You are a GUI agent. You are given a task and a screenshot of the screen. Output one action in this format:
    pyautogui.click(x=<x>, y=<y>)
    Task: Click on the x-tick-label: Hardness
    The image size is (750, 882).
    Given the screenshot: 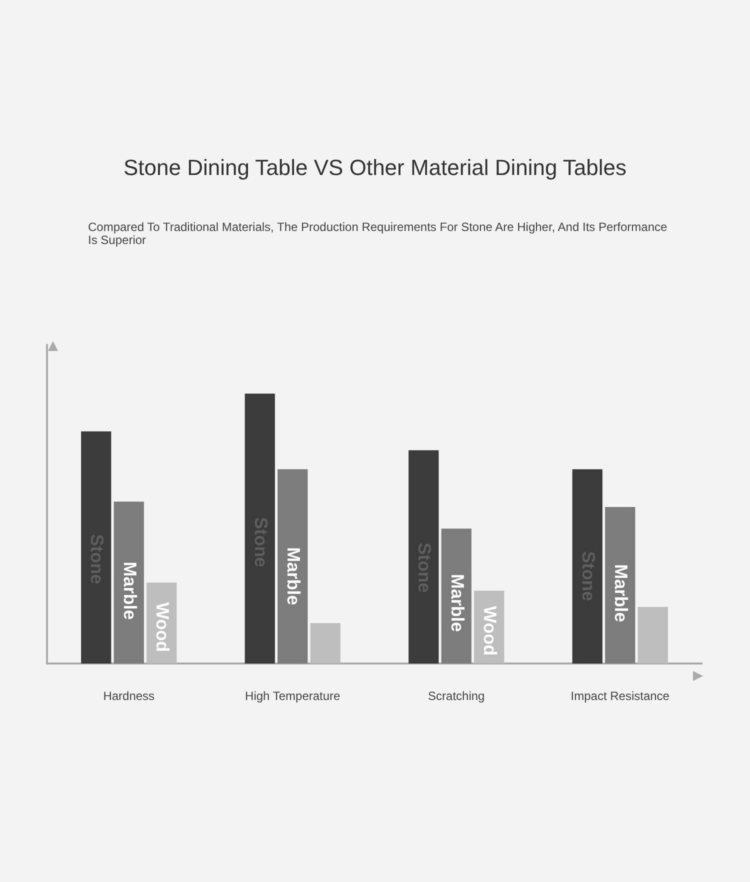 What is the action you would take?
    pyautogui.click(x=129, y=696)
    